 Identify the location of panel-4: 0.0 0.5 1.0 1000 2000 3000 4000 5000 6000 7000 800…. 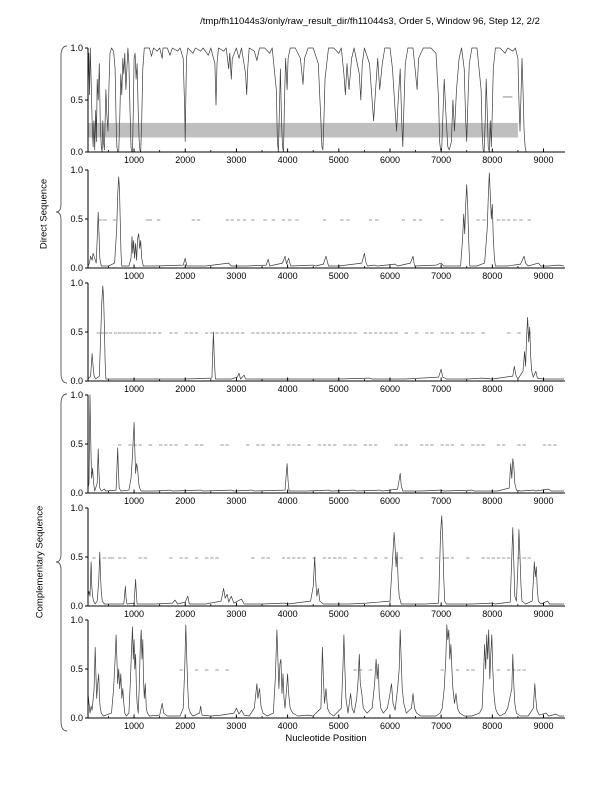
(317, 448).